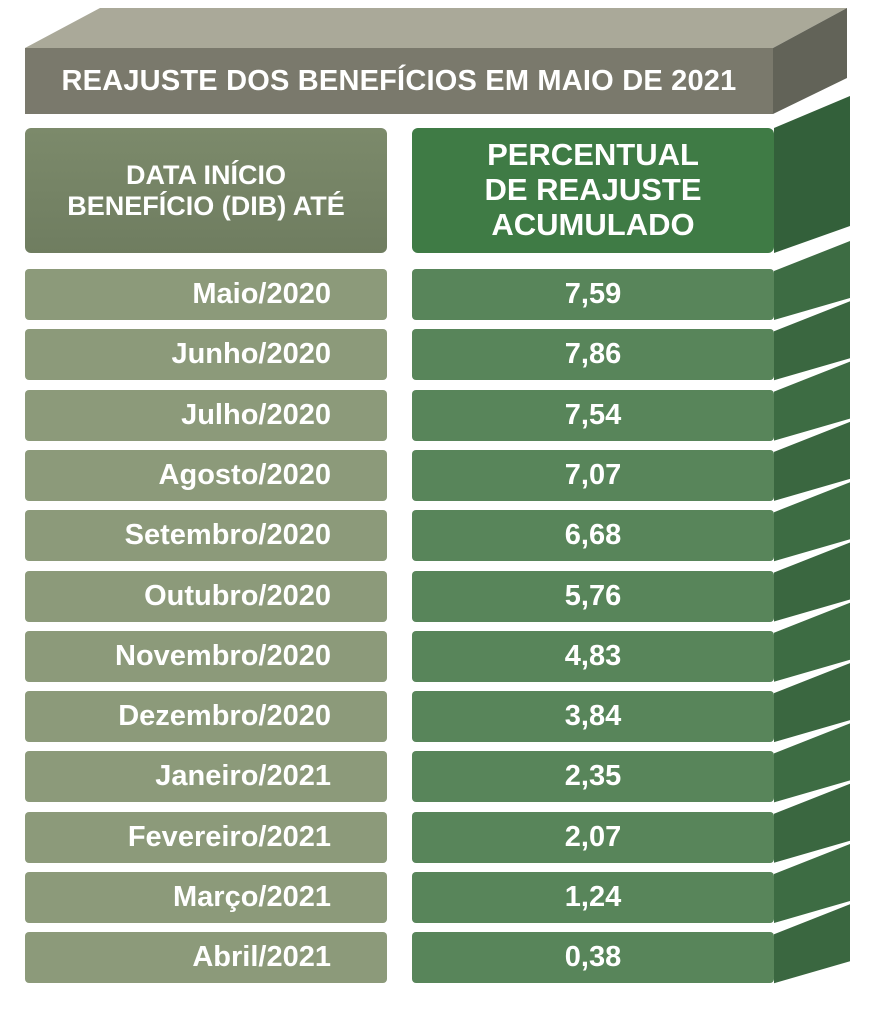 Image resolution: width=892 pixels, height=1023 pixels. What do you see at coordinates (206, 294) in the screenshot?
I see `row-month: Maio/2020` at bounding box center [206, 294].